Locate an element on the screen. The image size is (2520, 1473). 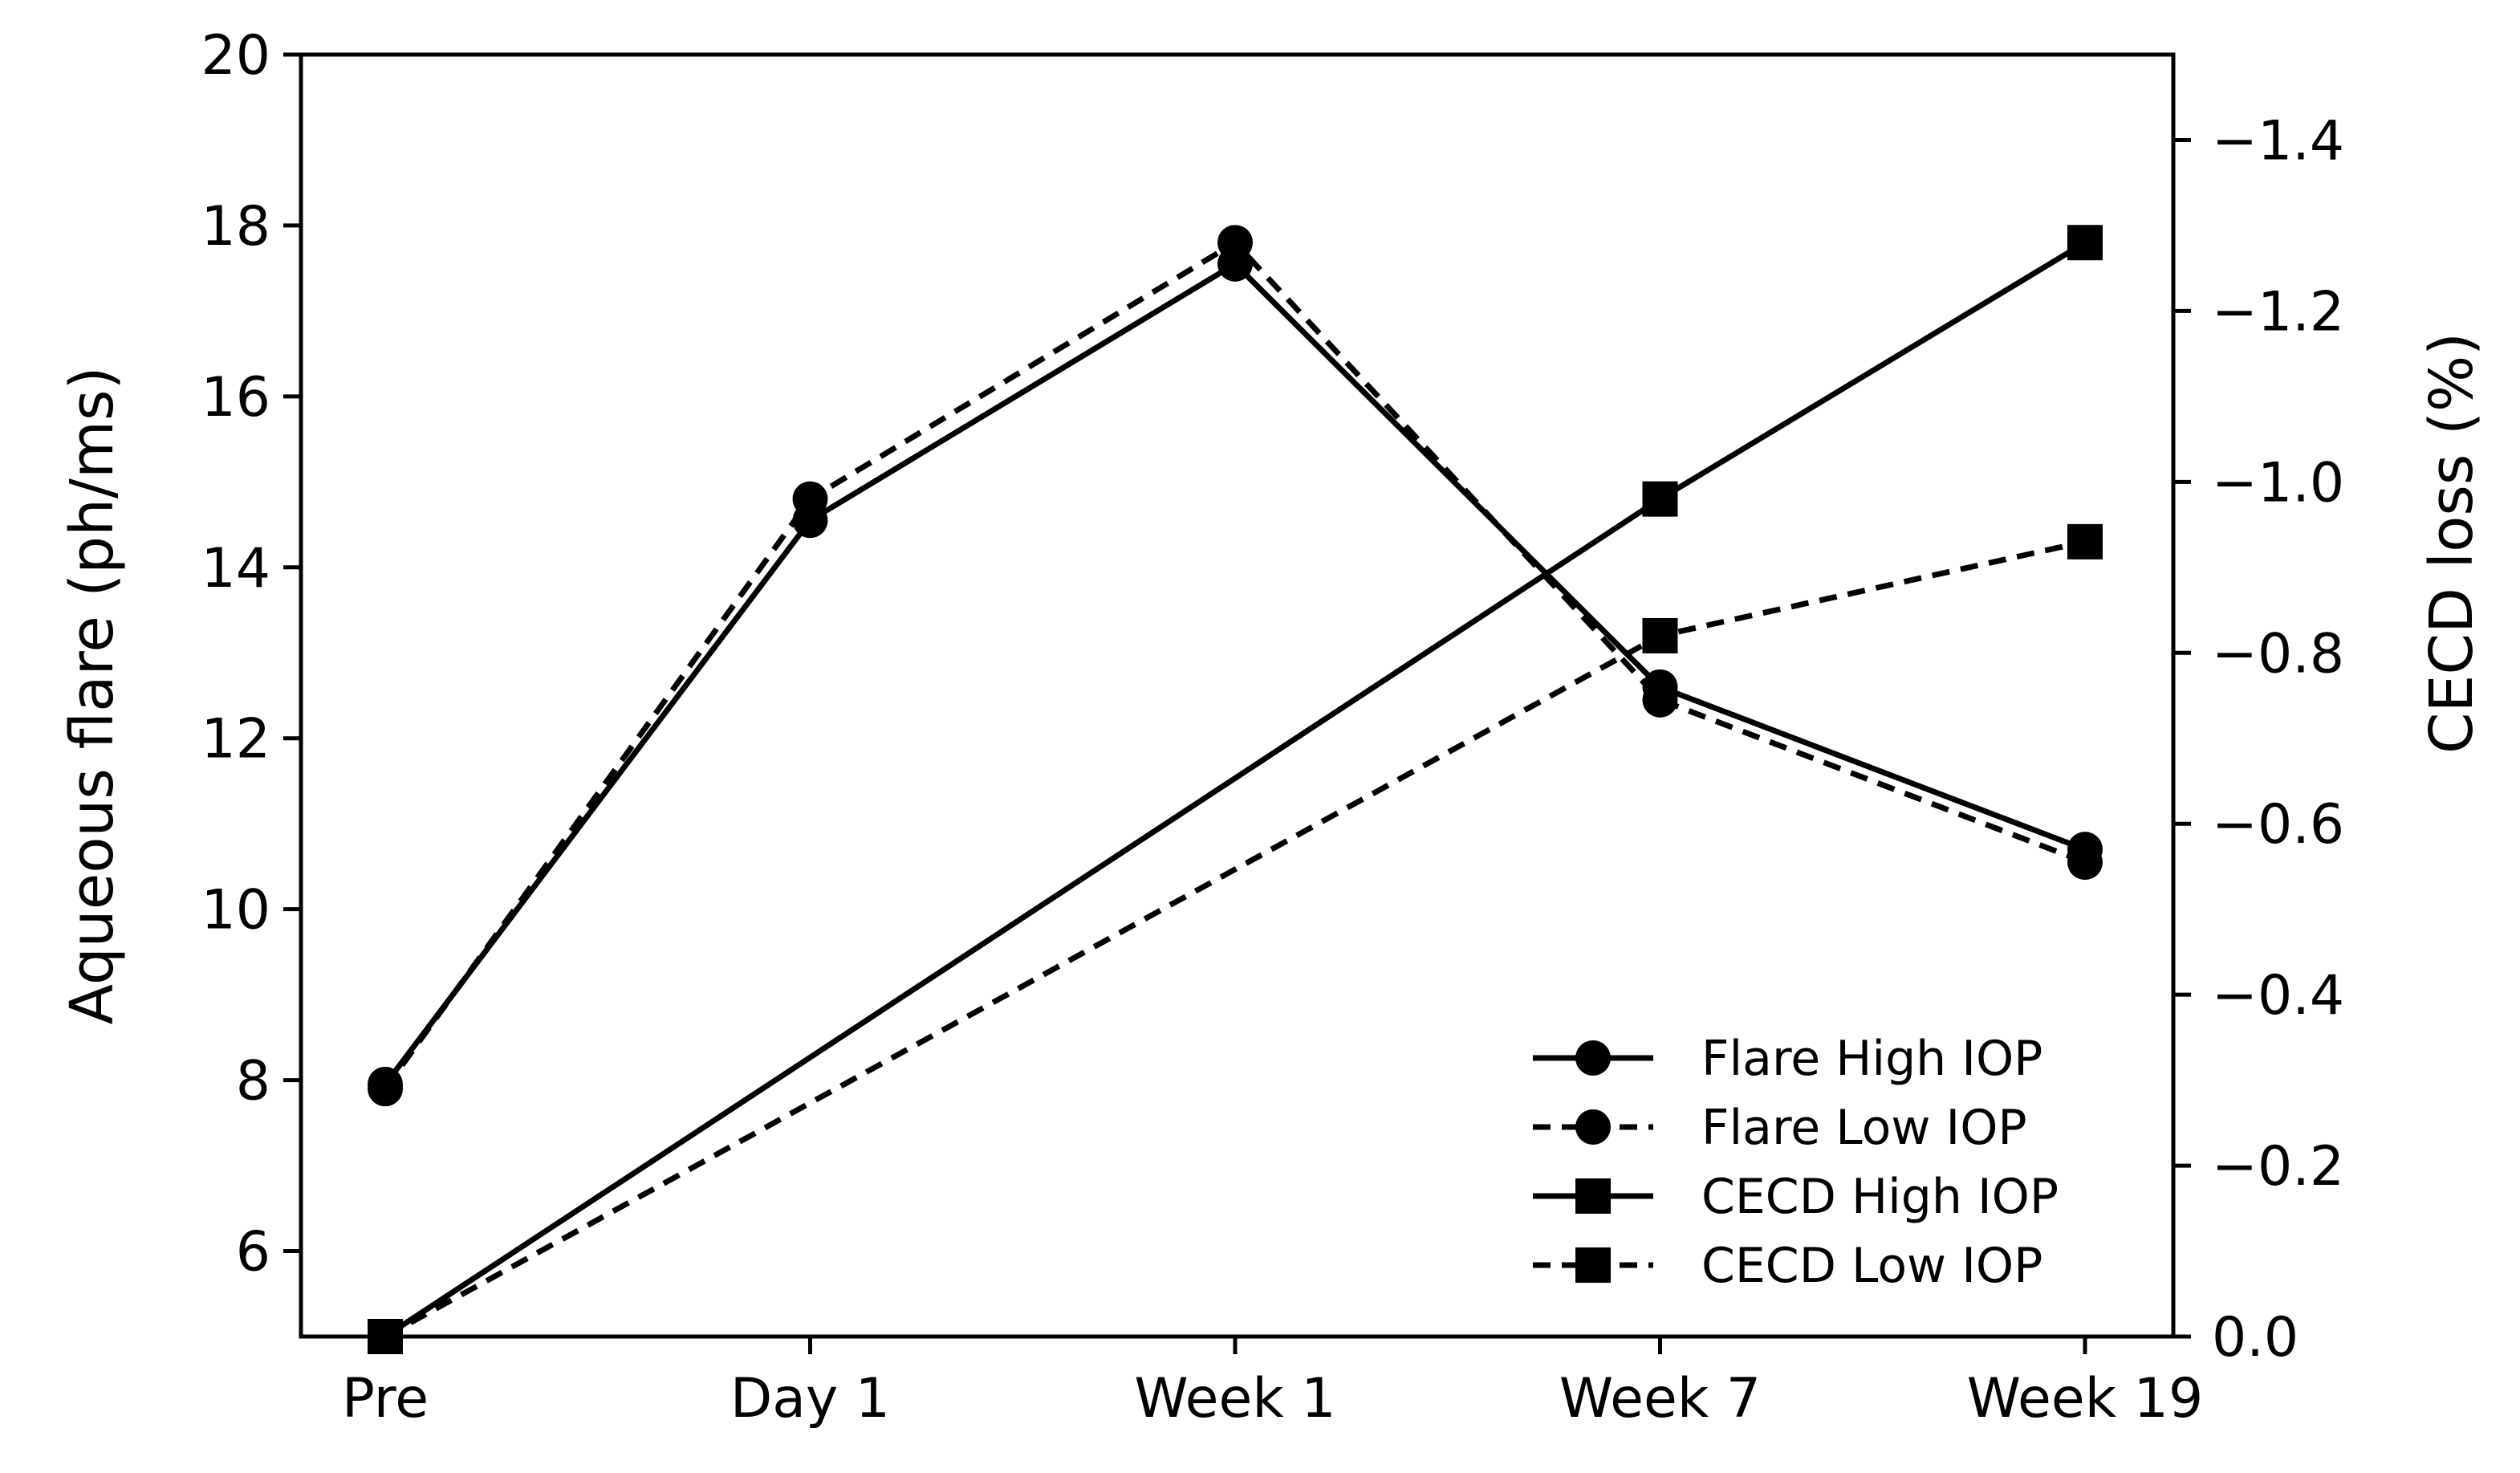
x-tick-label: Week 7 is located at coordinates (1660, 1398).